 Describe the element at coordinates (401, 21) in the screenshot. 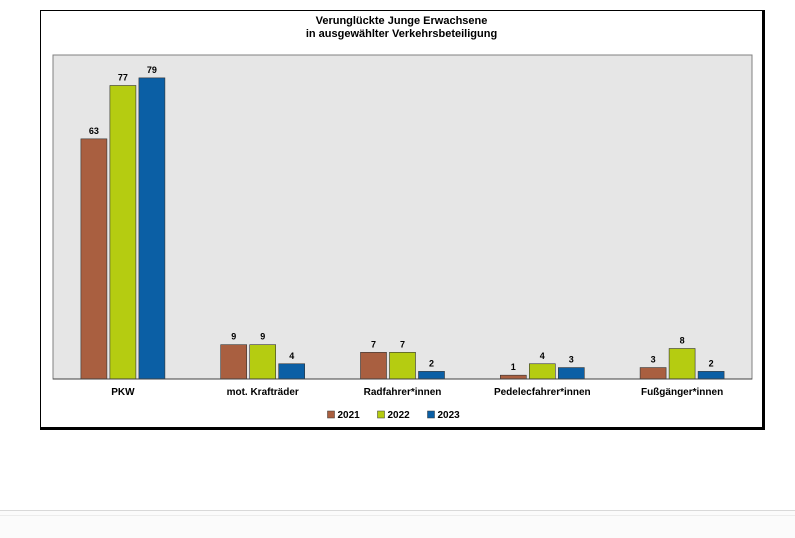

I see `chart-title-line-1: Verunglückte Junge Erwachsene` at that location.